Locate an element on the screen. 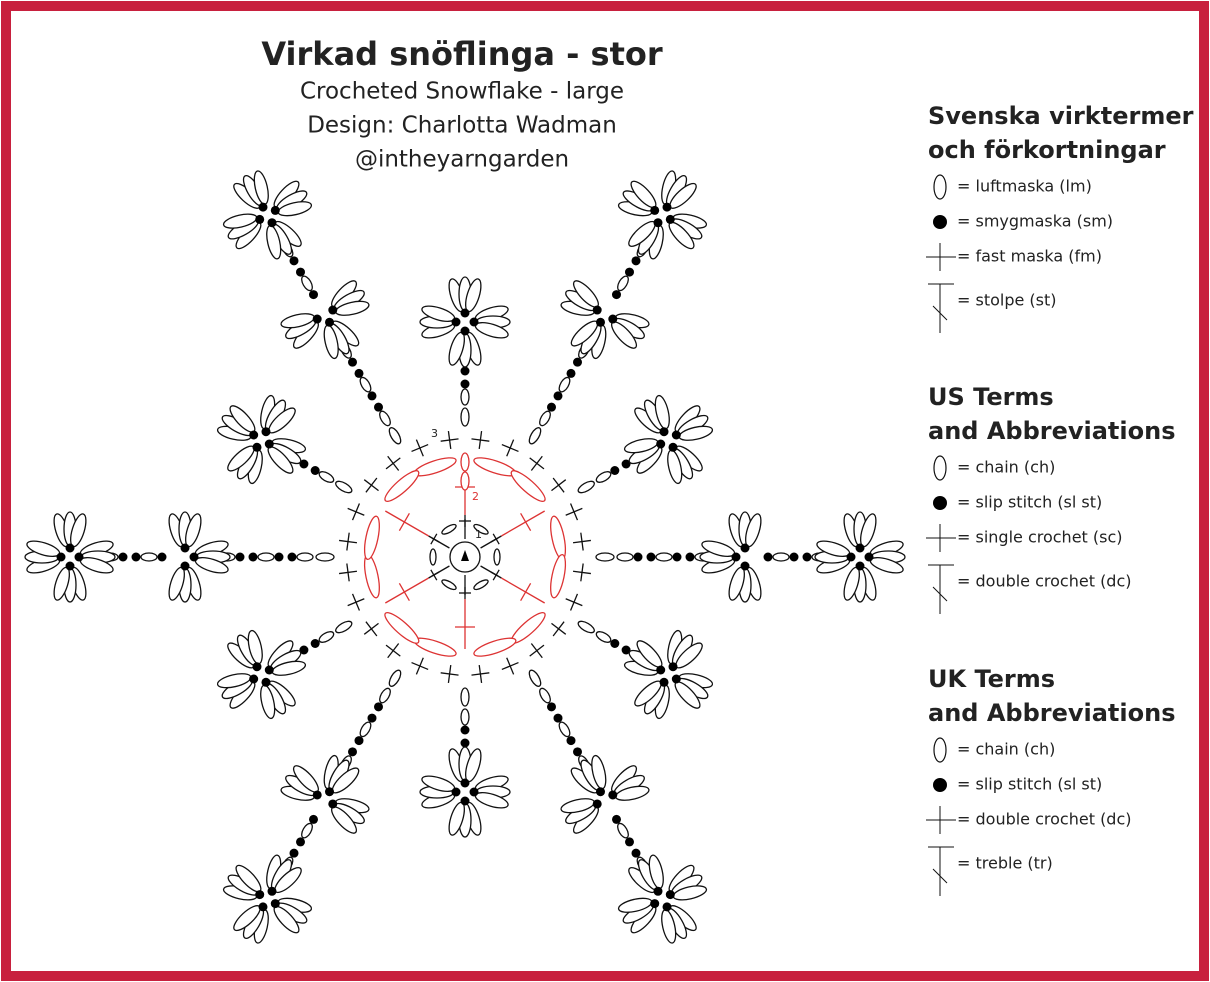  slip-stitch-symbol is located at coordinates (940, 222).